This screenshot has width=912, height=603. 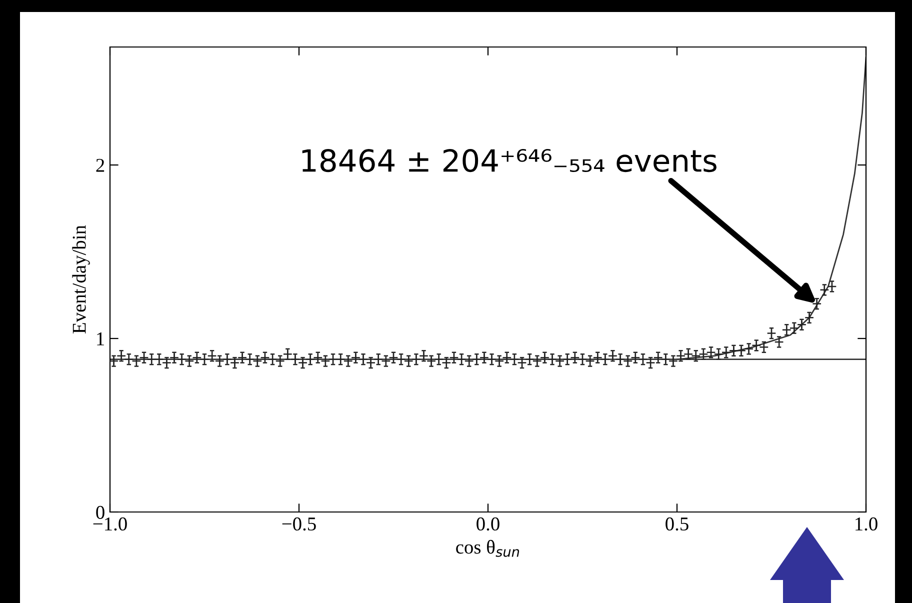 What do you see at coordinates (81, 279) in the screenshot?
I see `y-axis-title: Event/day/bin` at bounding box center [81, 279].